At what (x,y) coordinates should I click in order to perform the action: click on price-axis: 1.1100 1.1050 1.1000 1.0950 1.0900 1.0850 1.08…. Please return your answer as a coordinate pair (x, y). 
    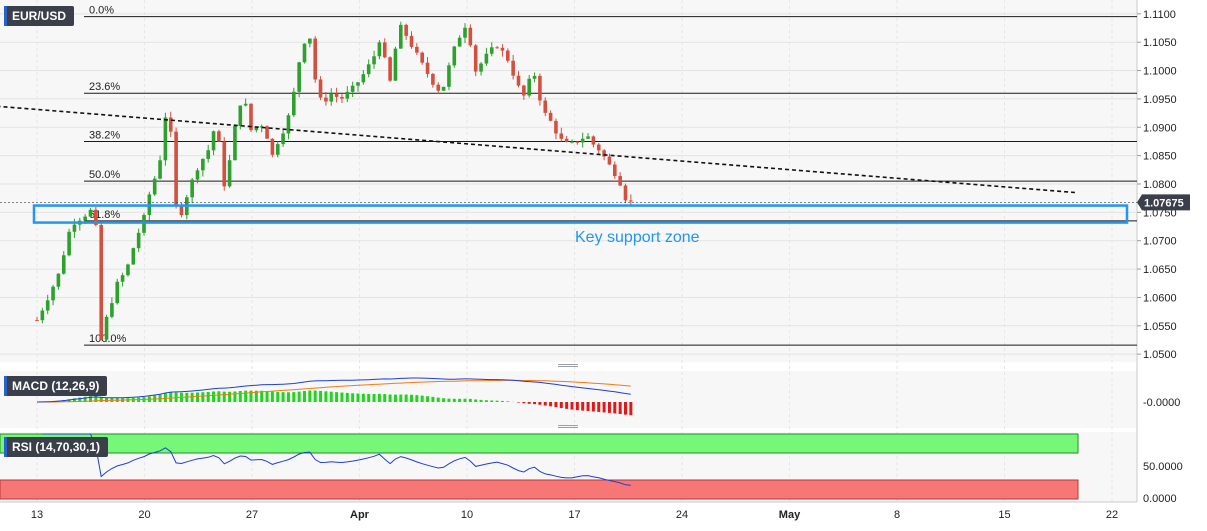
    Looking at the image, I should click on (1157, 185).